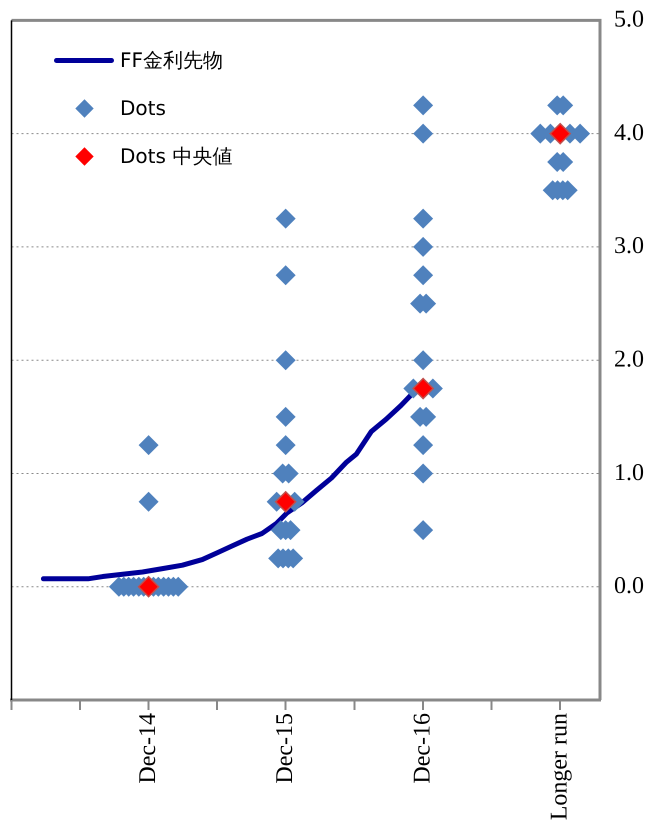 Image resolution: width=669 pixels, height=834 pixels. What do you see at coordinates (422, 748) in the screenshot?
I see `x-tick-label: Dec-16` at bounding box center [422, 748].